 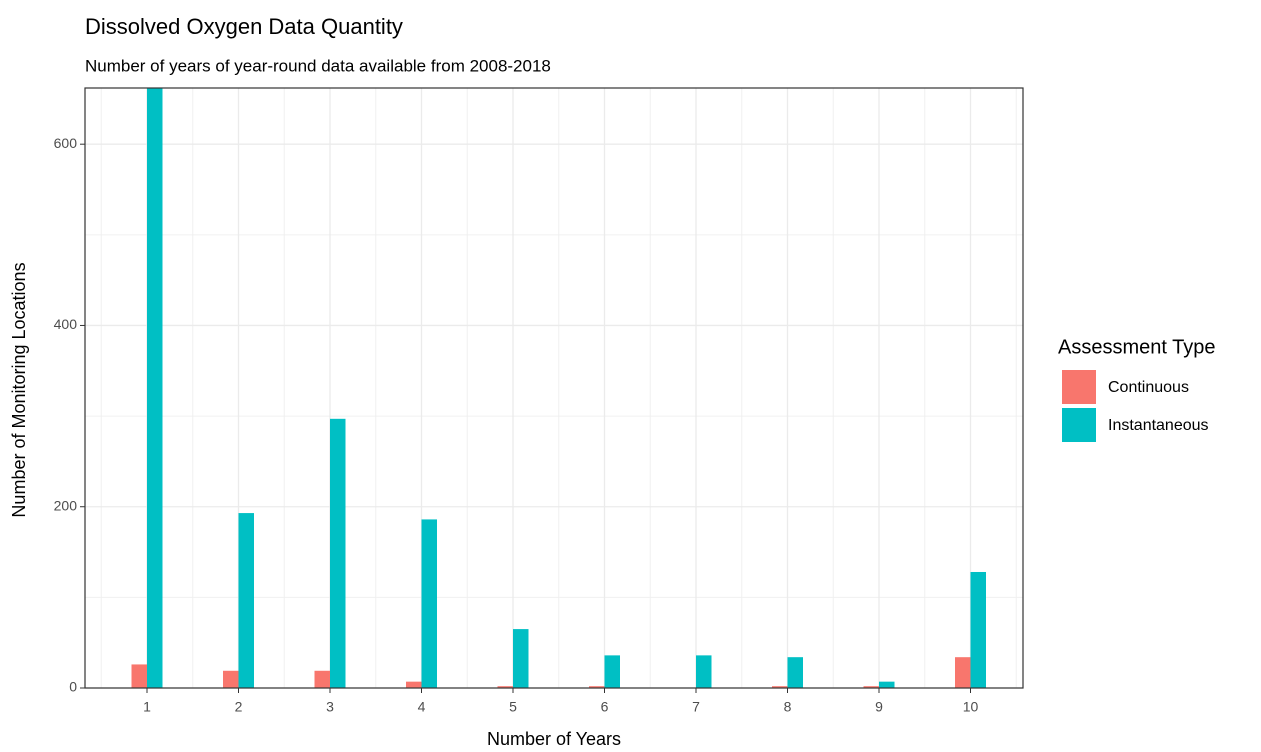 I want to click on chart-title: Dissolved Oxygen Data Quantity, so click(x=244, y=26).